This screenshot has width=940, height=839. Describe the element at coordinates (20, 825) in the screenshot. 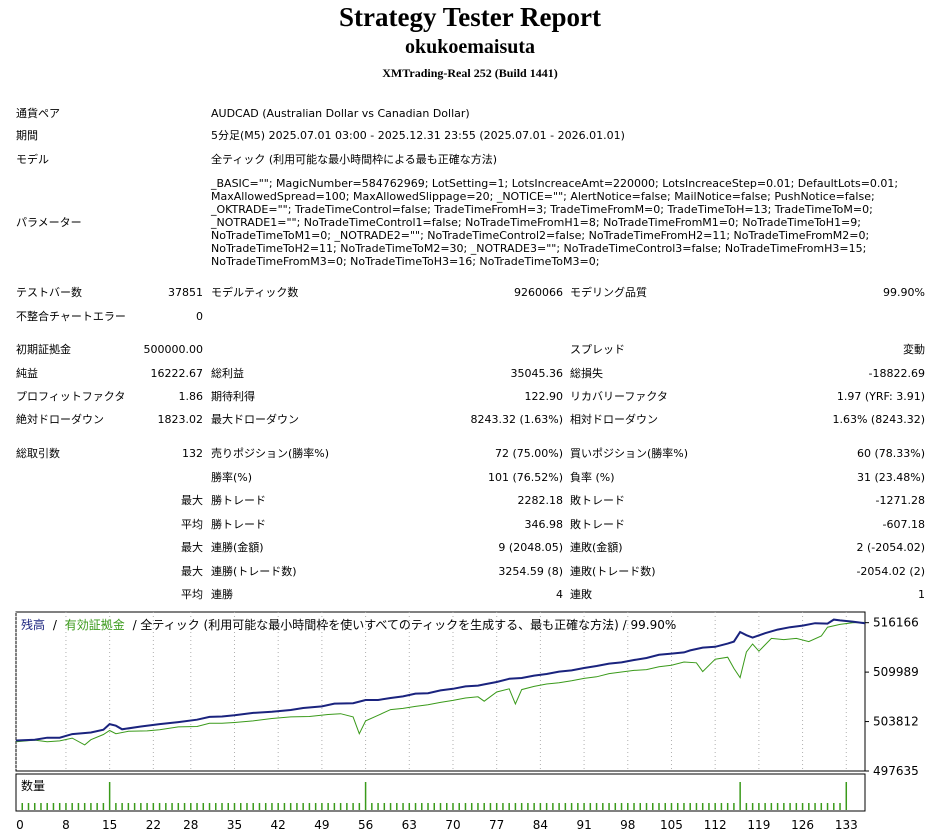

I see `x-tick-label: 0` at that location.